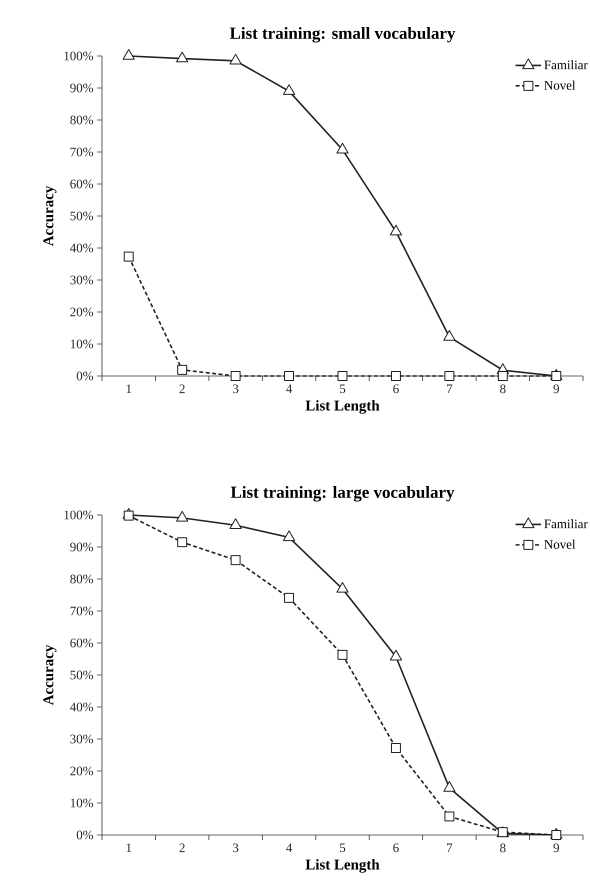  Describe the element at coordinates (343, 35) in the screenshot. I see `chart-title: List training: small vocabulary` at that location.